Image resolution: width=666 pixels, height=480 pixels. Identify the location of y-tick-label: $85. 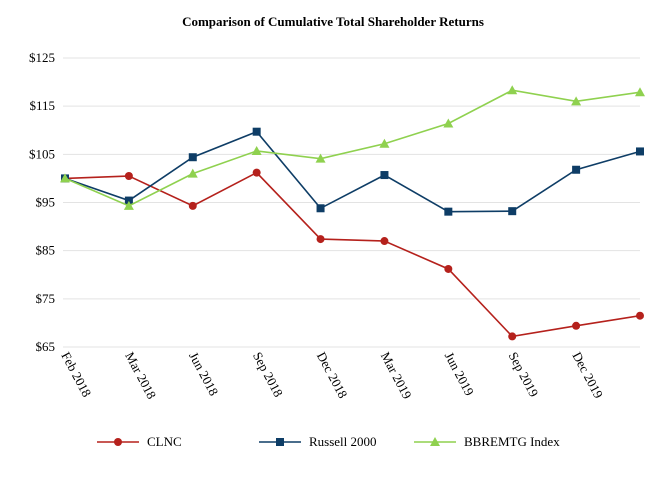
(46, 250).